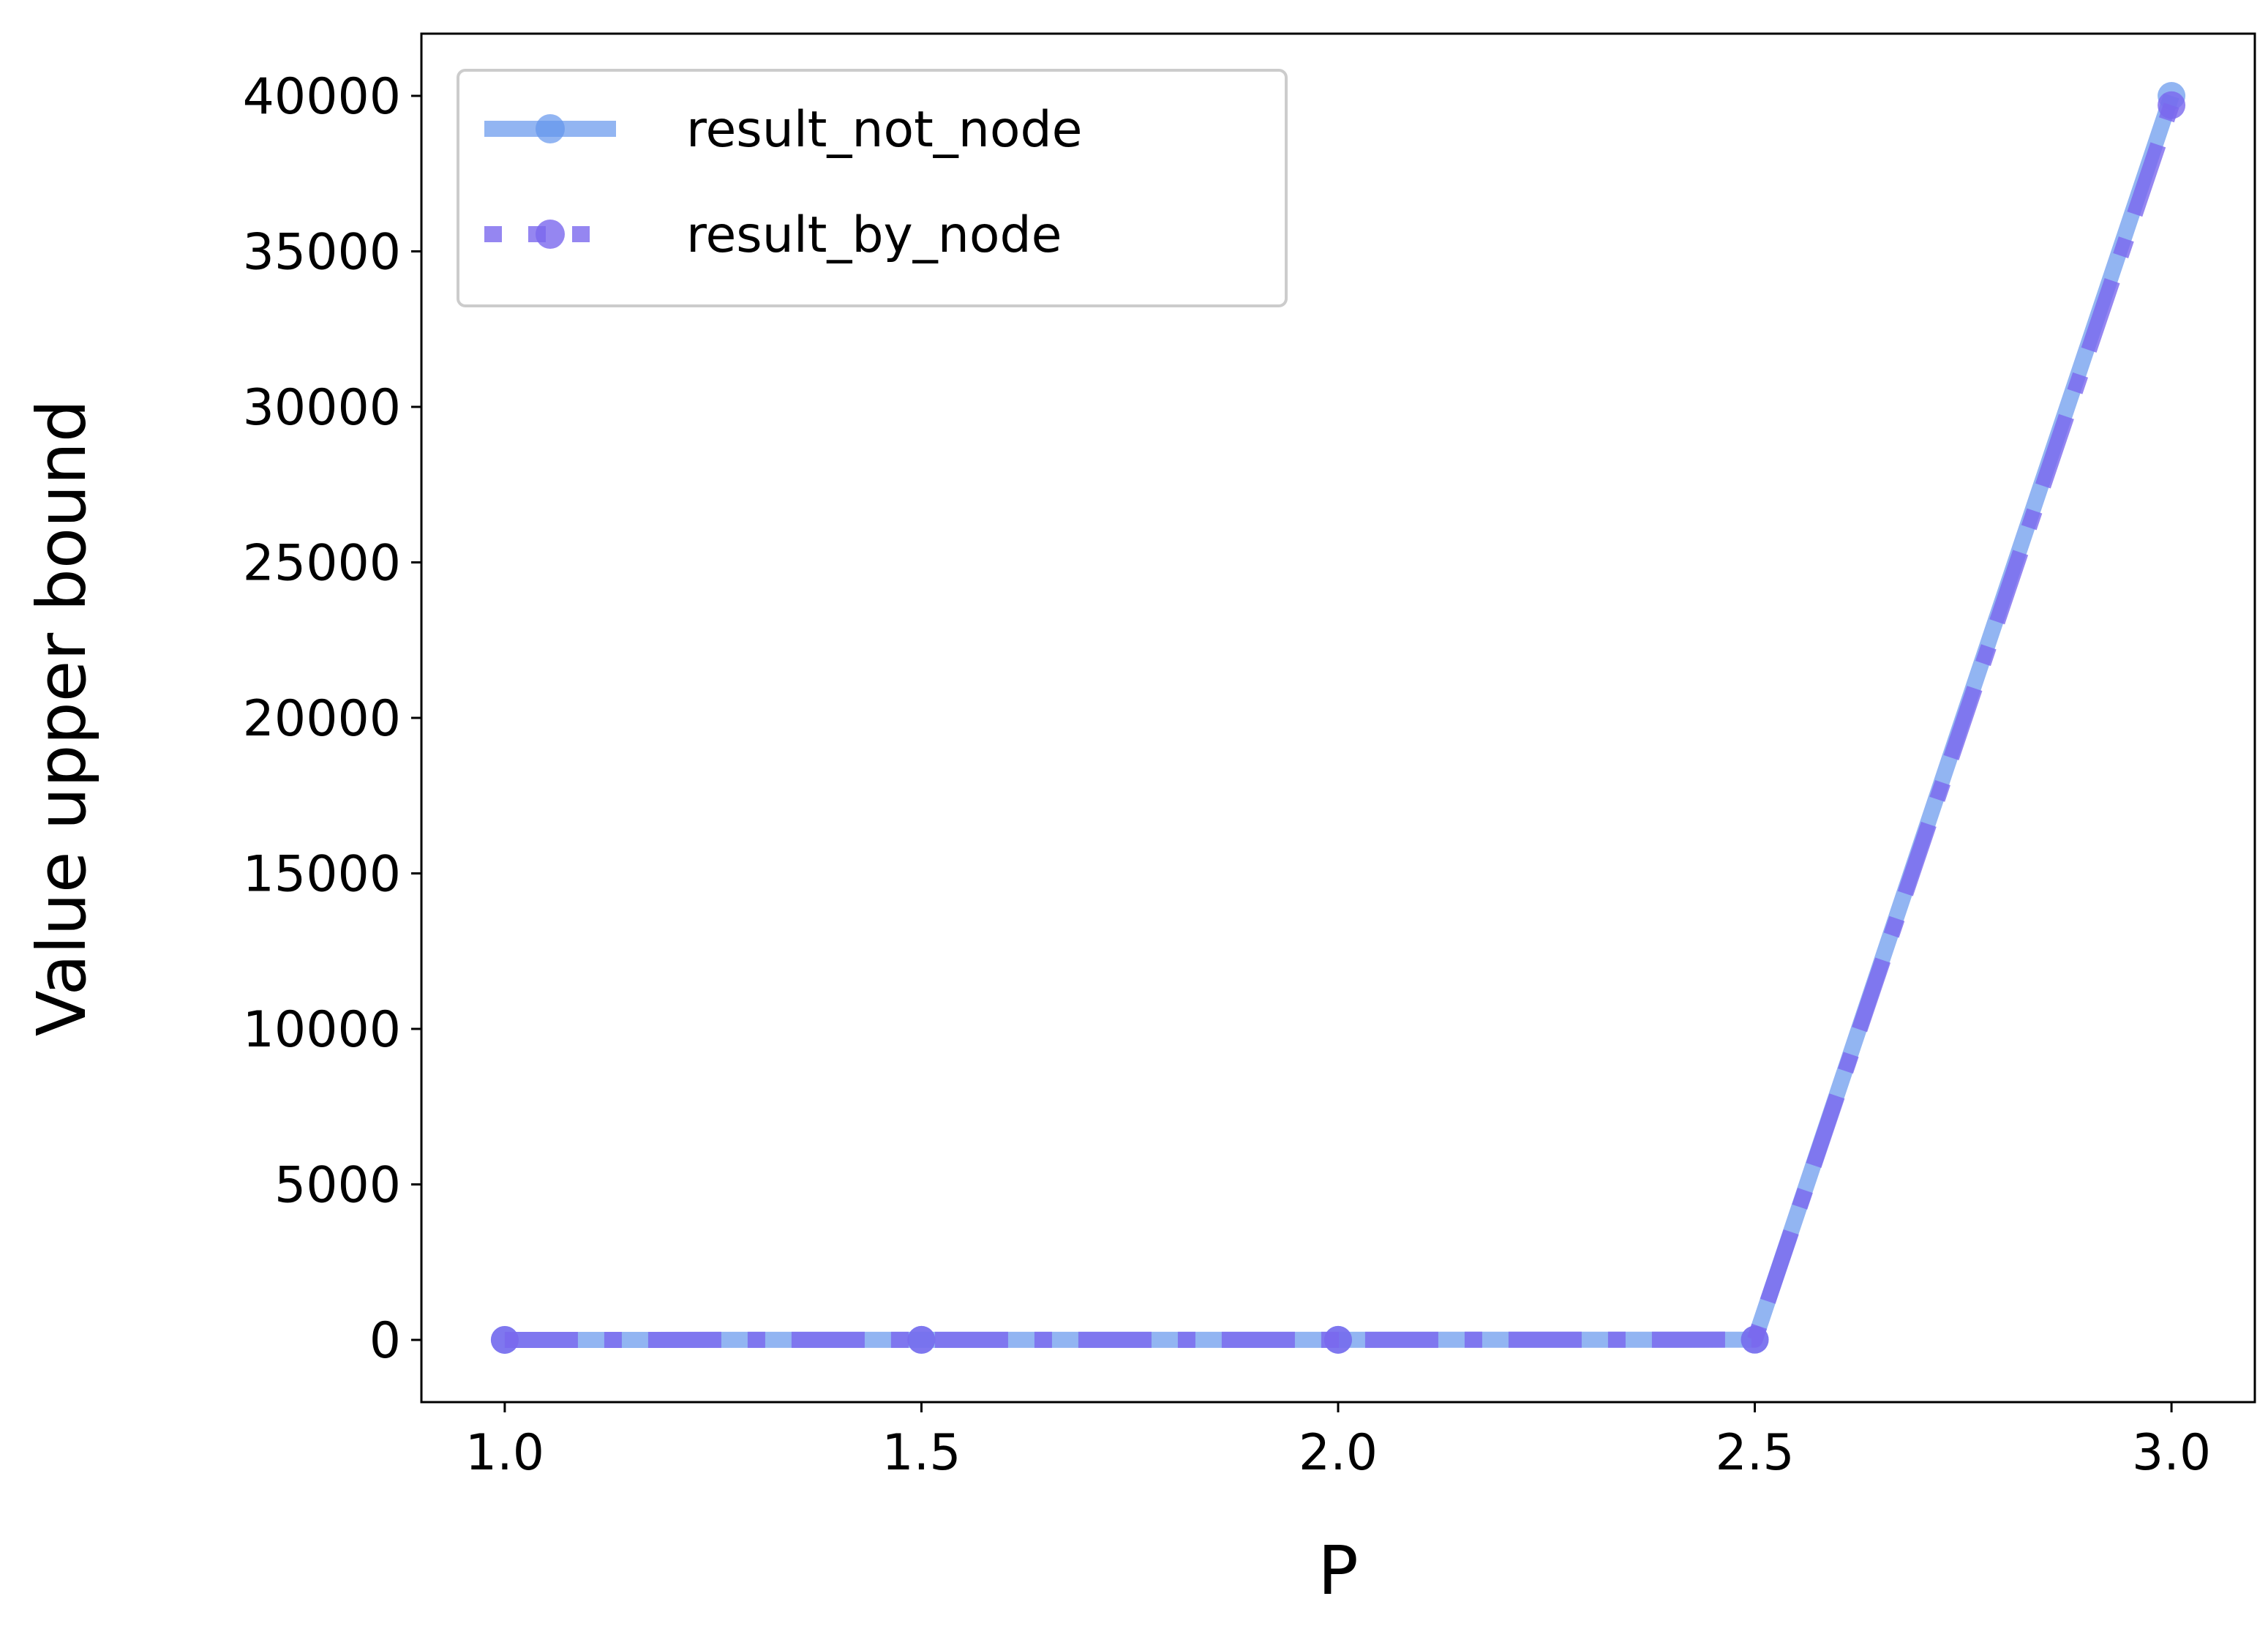  I want to click on y-tick-label: 5000, so click(337, 1186).